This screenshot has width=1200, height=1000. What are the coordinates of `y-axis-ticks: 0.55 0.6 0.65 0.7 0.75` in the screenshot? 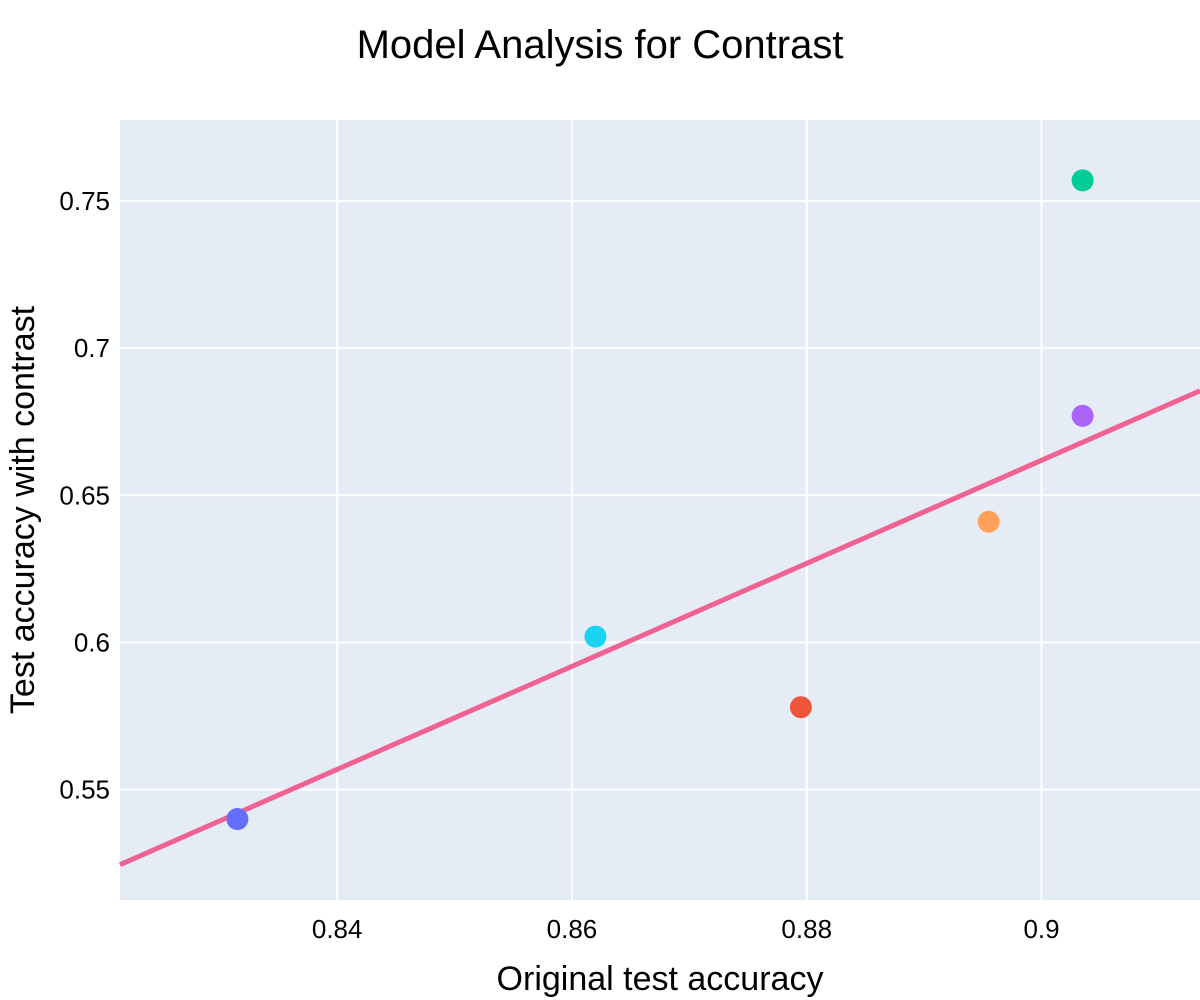 It's located at (84, 495).